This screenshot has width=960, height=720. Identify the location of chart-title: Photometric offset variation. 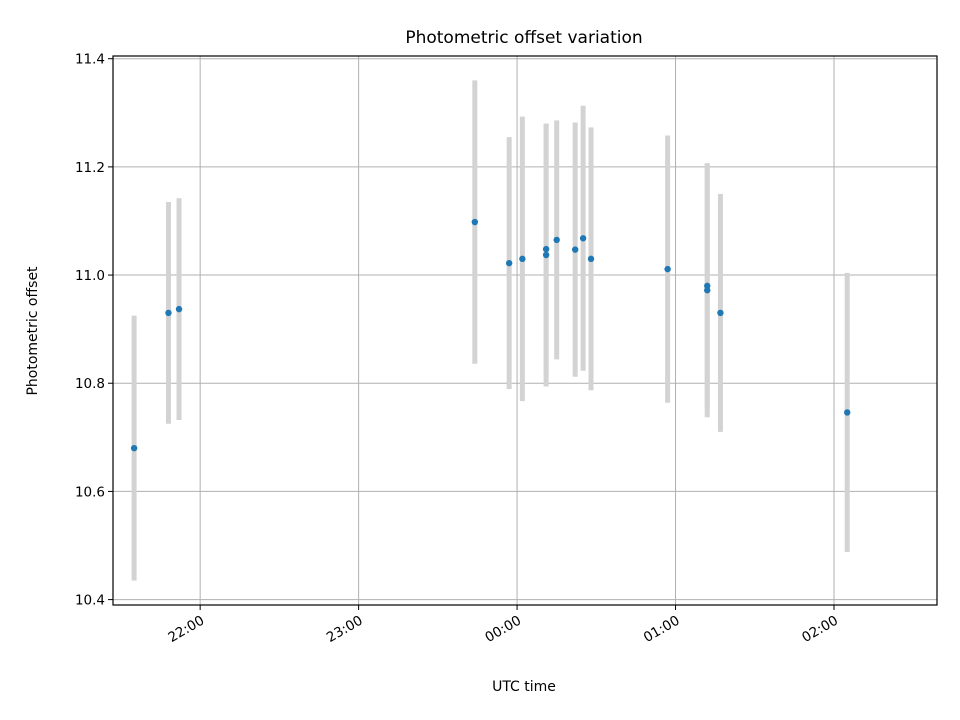
(523, 38).